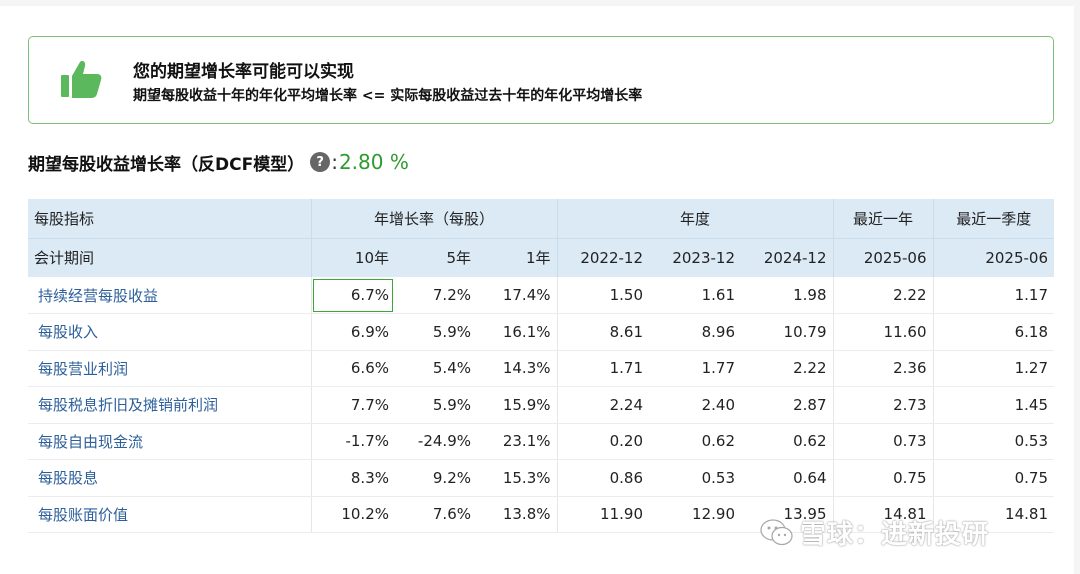  What do you see at coordinates (388, 96) in the screenshot?
I see `alert-subtitle: 期望每股收益十年的年化平均增长率 <= 实际每股收益过去十年的年化平均增长率` at bounding box center [388, 96].